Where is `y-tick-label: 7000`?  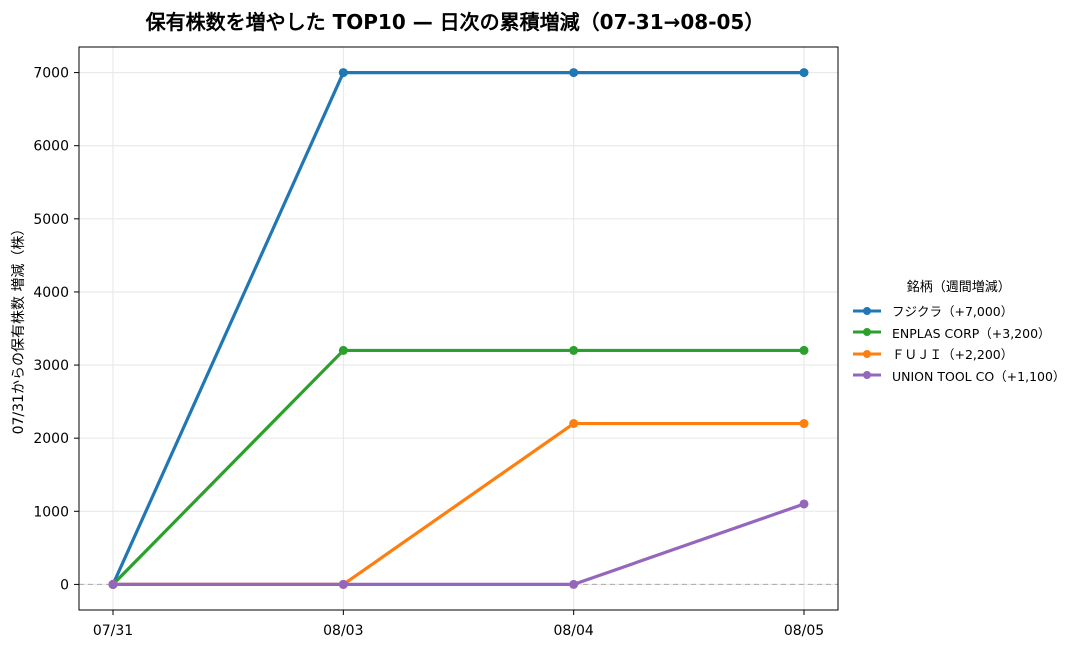
y-tick-label: 7000 is located at coordinates (51, 74).